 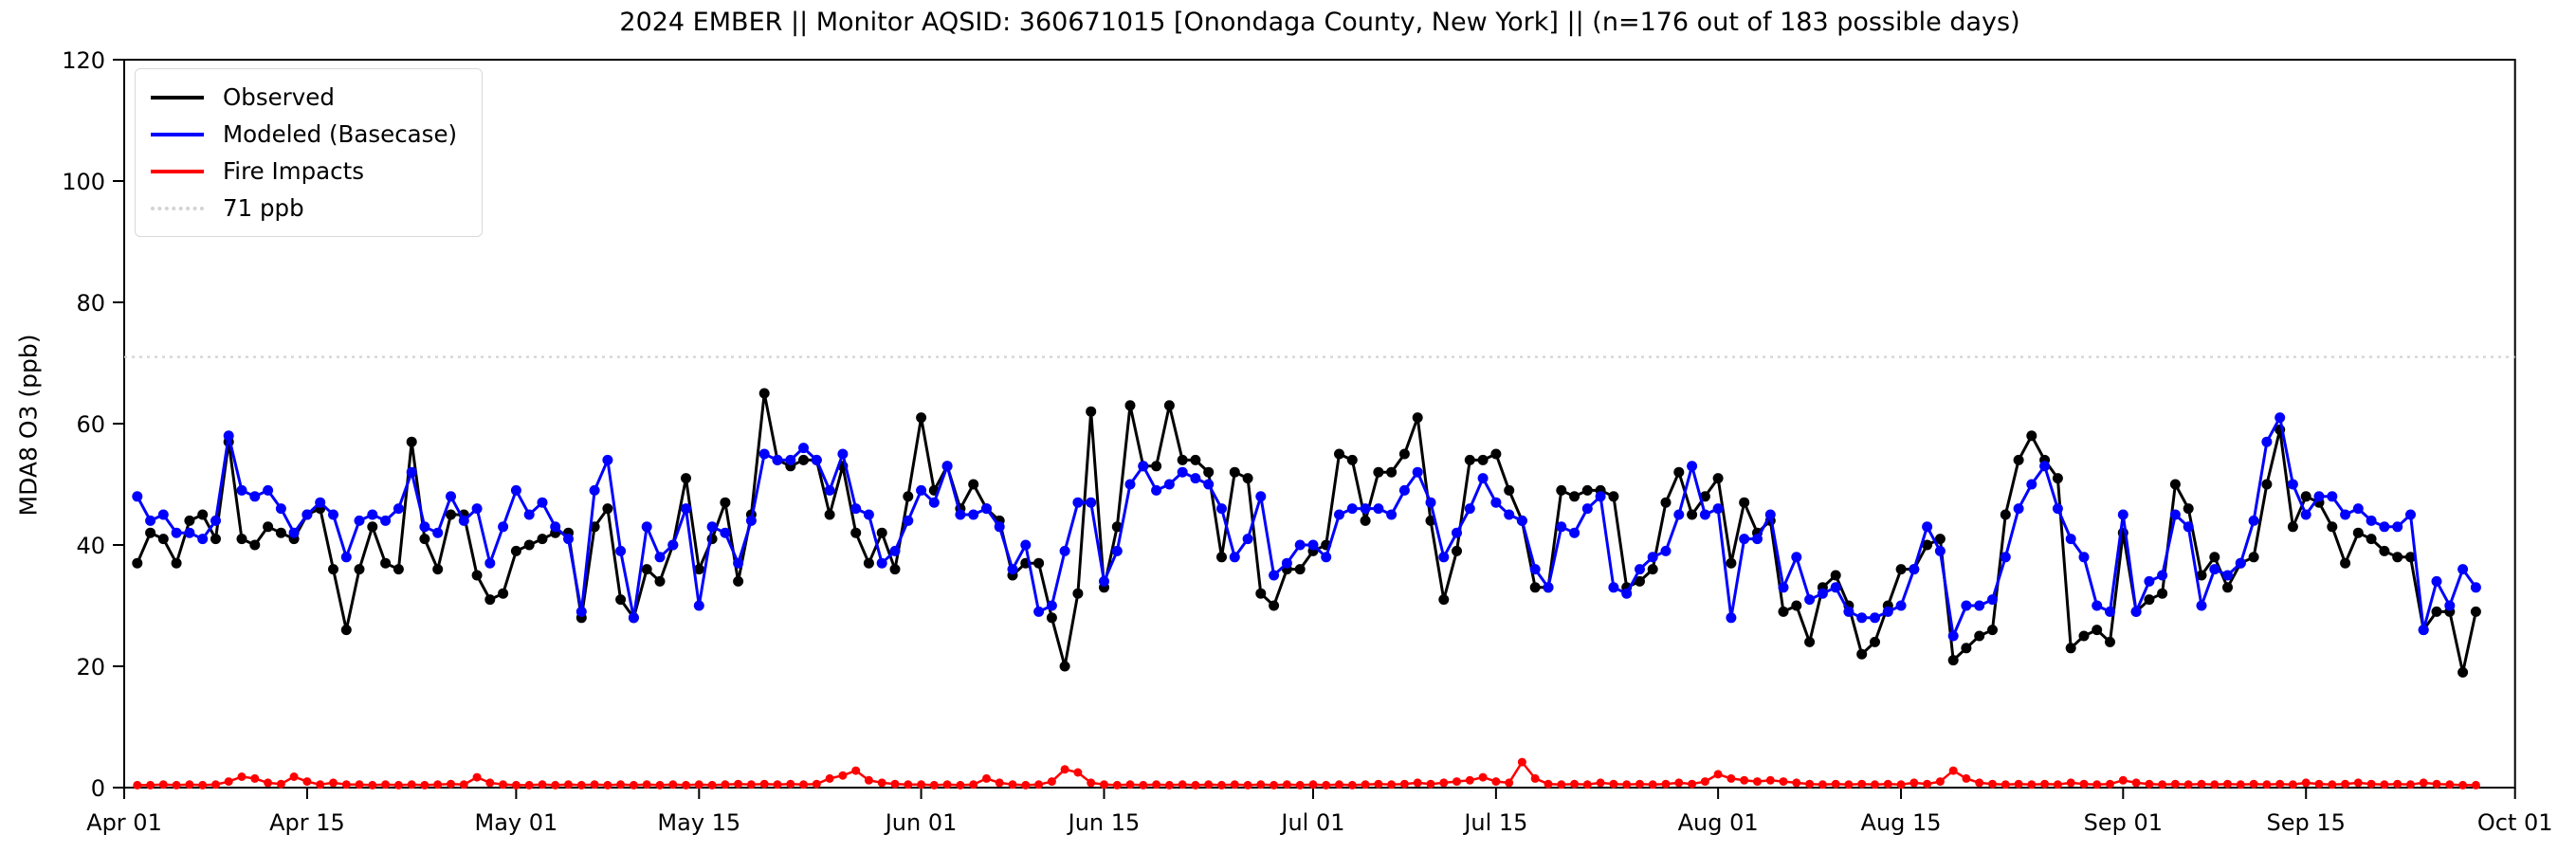 What do you see at coordinates (294, 171) in the screenshot?
I see `legend-label: Fire Impacts` at bounding box center [294, 171].